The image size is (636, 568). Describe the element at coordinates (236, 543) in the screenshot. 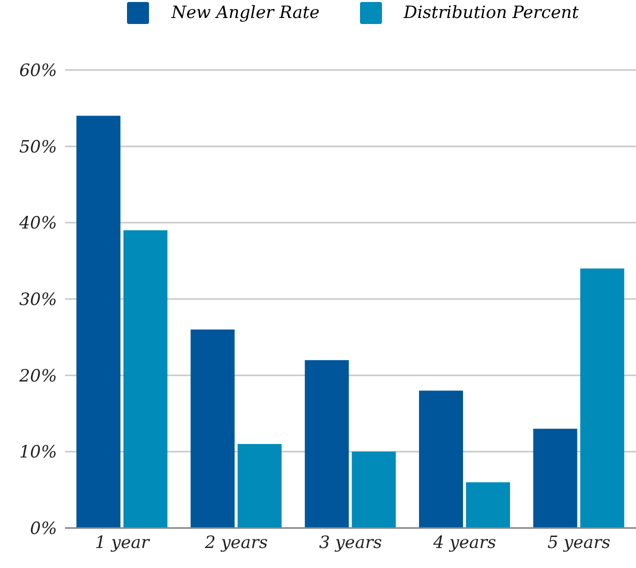

I see `x-tick-label: 2 years` at that location.